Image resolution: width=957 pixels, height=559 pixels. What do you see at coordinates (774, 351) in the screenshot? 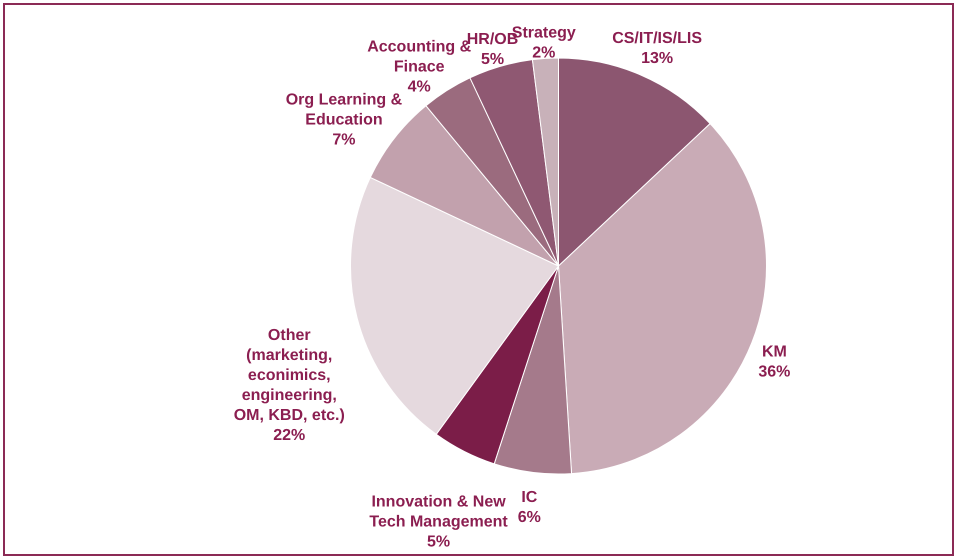
I see `slice-label: KM` at bounding box center [774, 351].